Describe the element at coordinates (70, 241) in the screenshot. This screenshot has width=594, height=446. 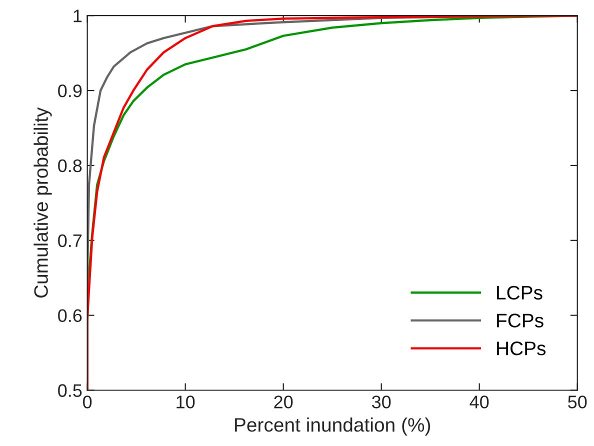
I see `y-tick-label: 0.7` at that location.